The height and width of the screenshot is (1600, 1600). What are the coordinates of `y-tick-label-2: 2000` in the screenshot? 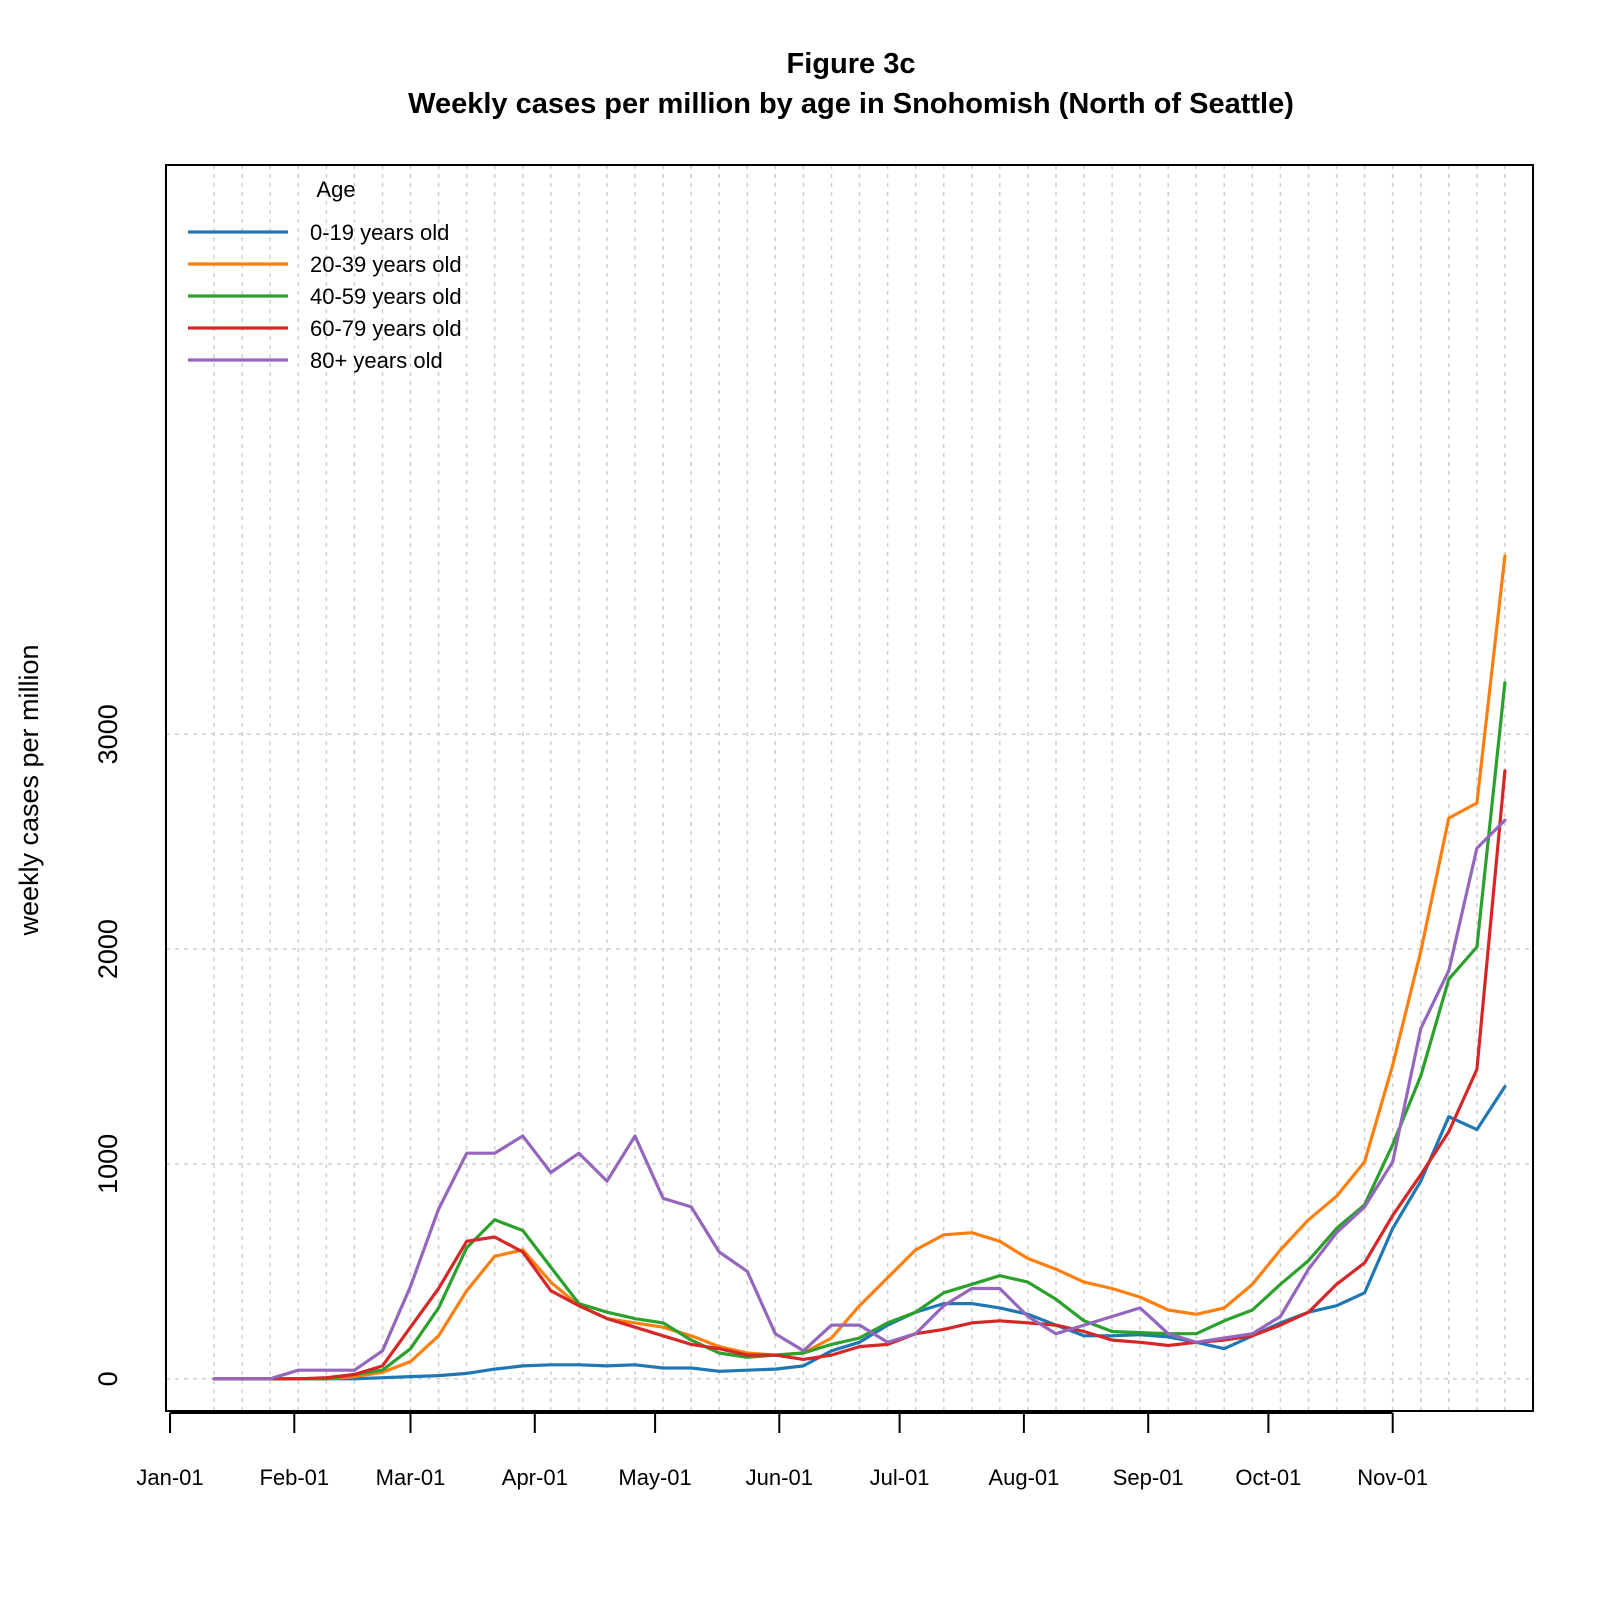 It's located at (108, 949).